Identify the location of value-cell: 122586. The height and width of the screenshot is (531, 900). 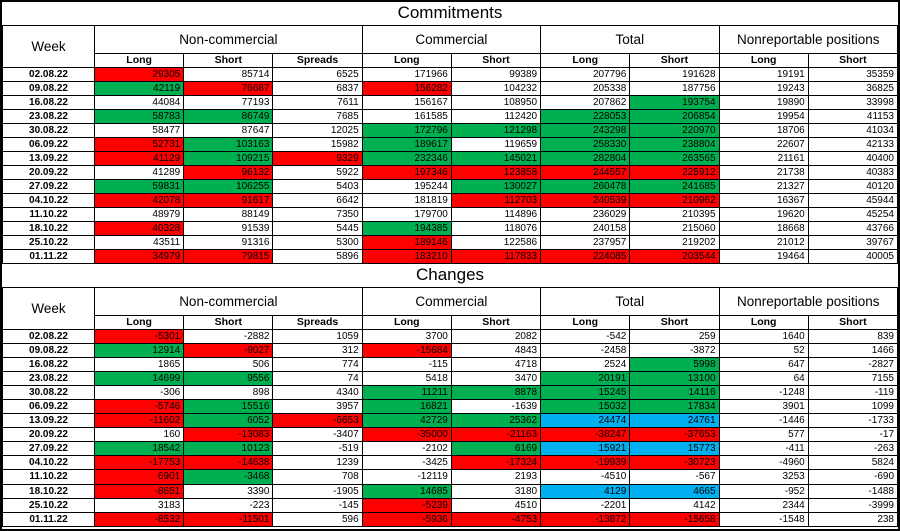
(496, 242).